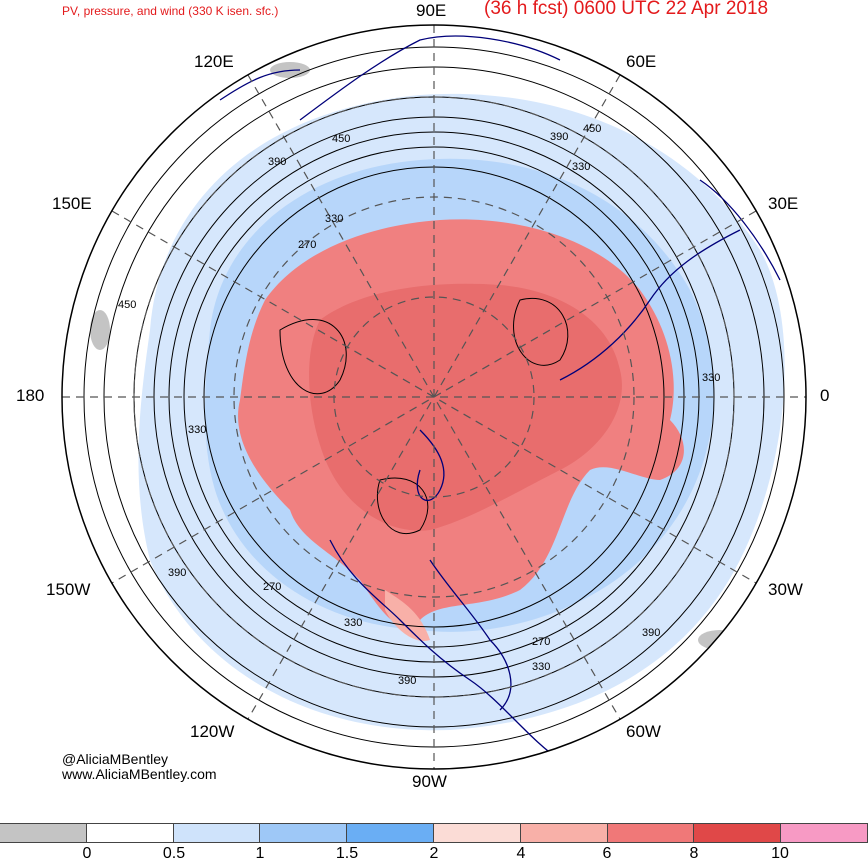 This screenshot has width=868, height=865. What do you see at coordinates (825, 395) in the screenshot?
I see `lon-label-0: 0` at bounding box center [825, 395].